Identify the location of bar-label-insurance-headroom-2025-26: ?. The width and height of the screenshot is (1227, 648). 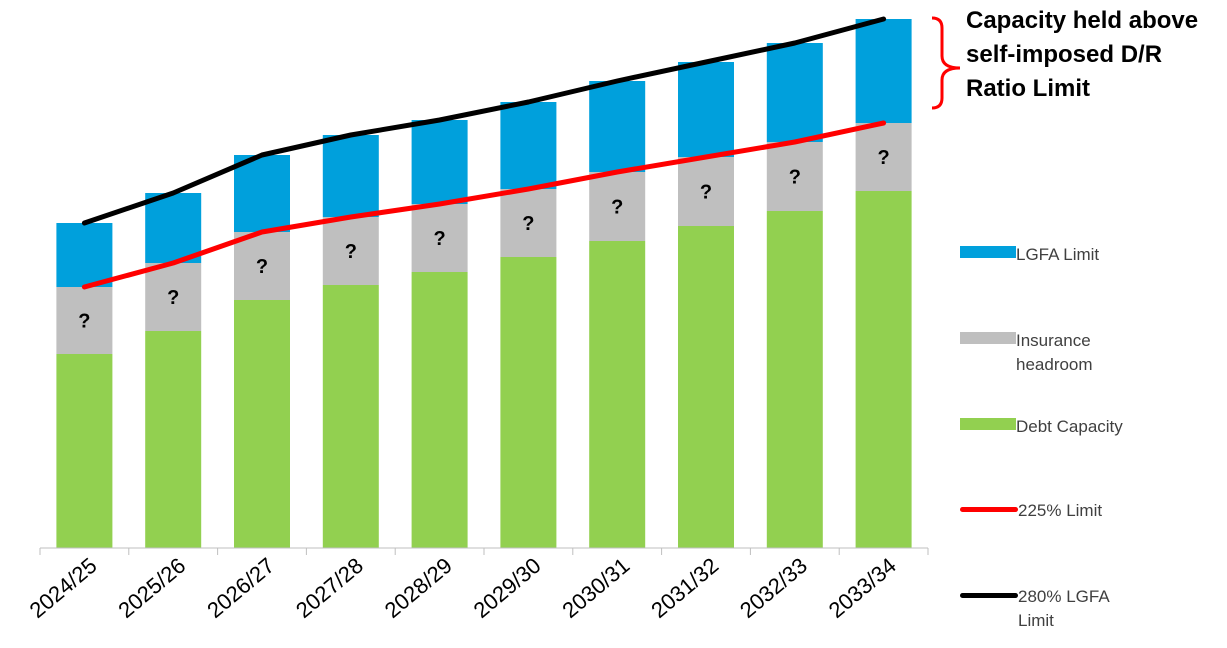
(173, 298).